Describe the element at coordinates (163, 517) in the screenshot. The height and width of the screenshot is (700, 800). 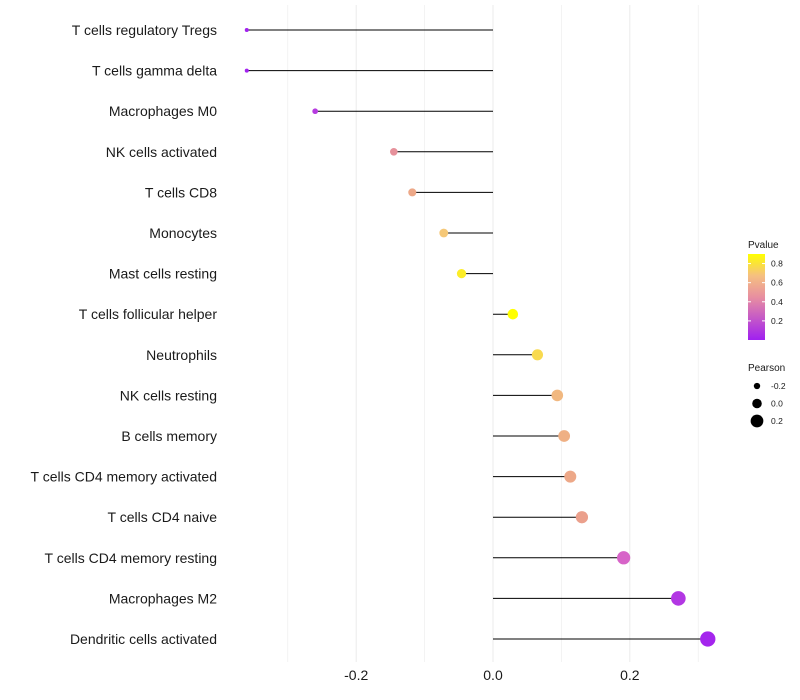
I see `category-label: T cells CD4 naive` at that location.